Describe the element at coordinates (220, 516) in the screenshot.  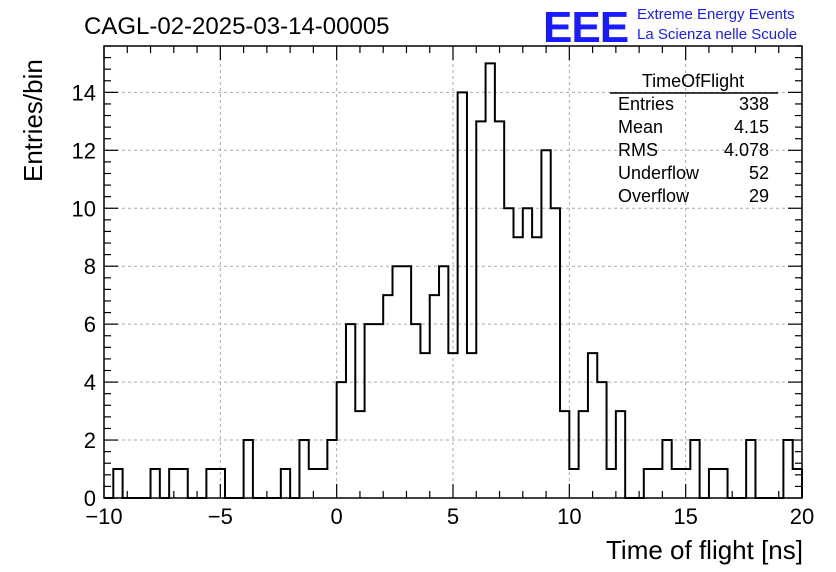
I see `x-tick-label: −5` at that location.